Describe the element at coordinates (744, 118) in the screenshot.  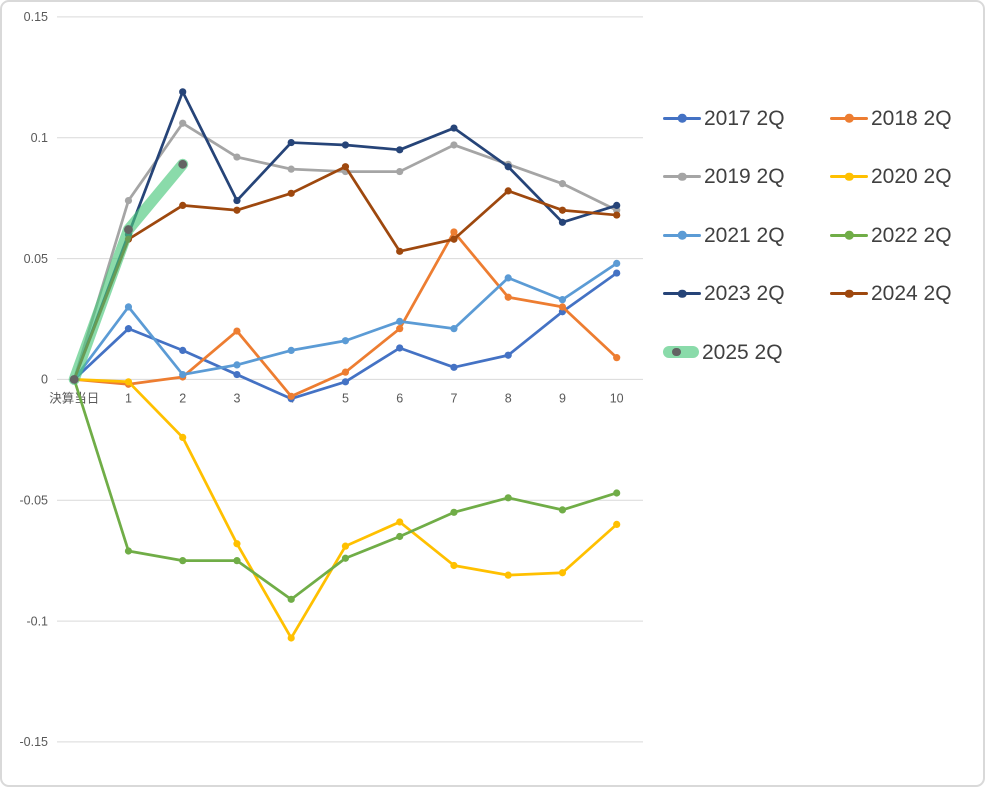
I see `legend-label: 2017 2Q` at that location.